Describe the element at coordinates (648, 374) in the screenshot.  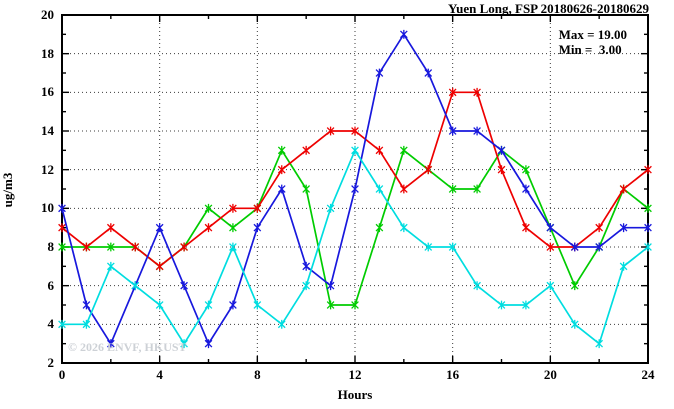
I see `x-tick-label: 24` at that location.